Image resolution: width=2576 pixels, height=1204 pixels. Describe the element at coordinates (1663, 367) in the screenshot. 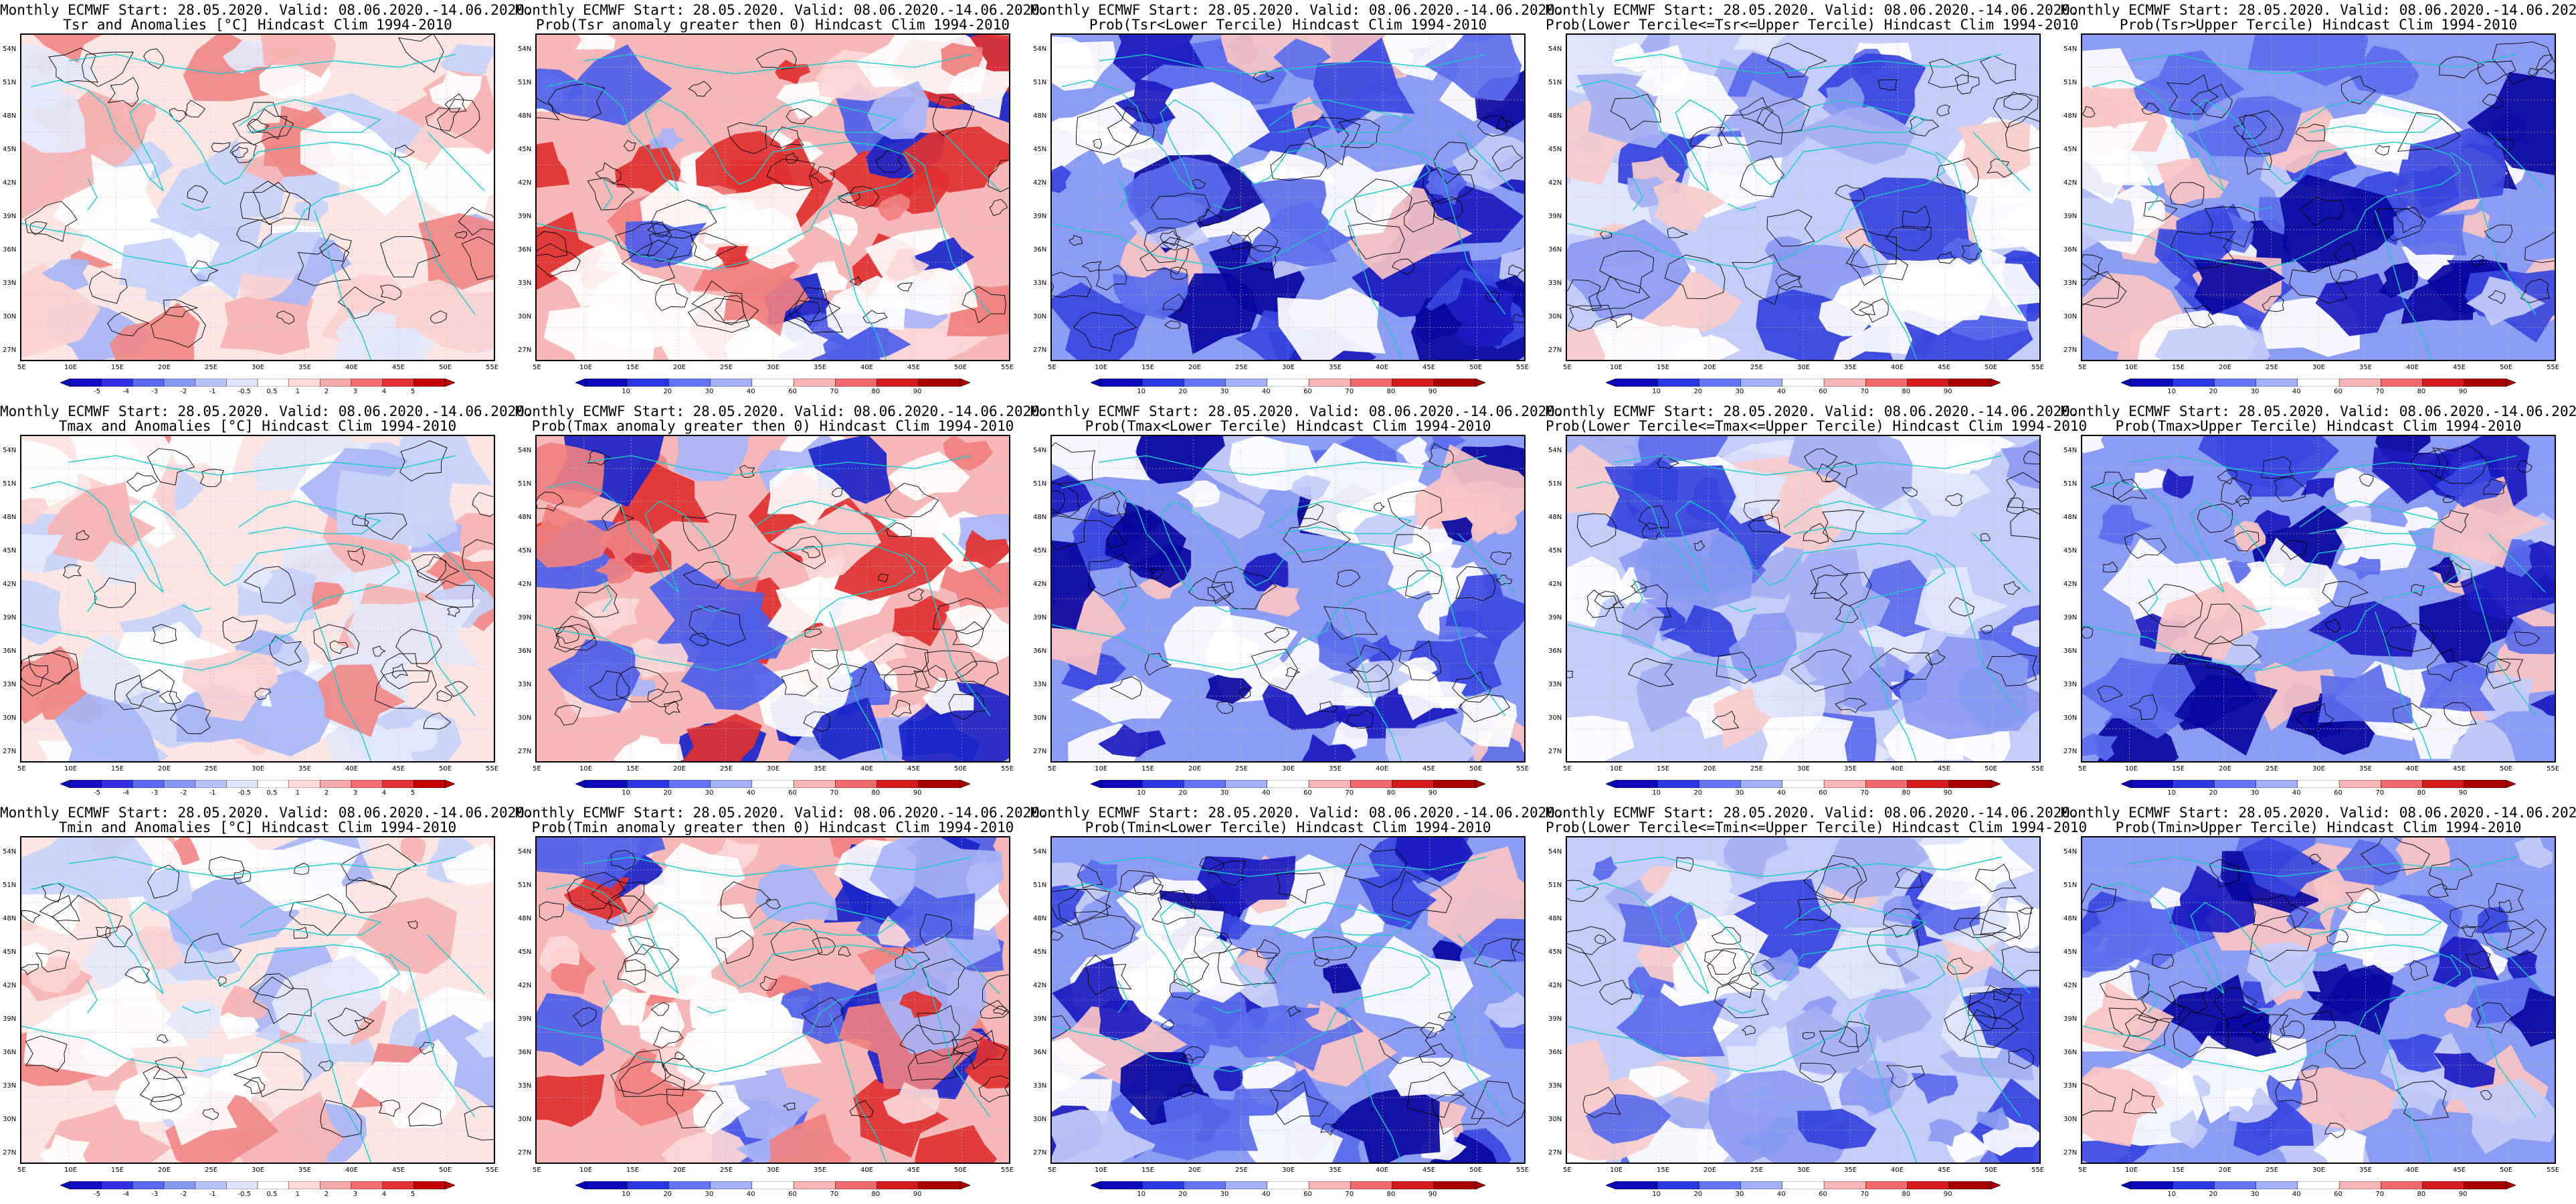

I see `longitude-label: 15E` at that location.